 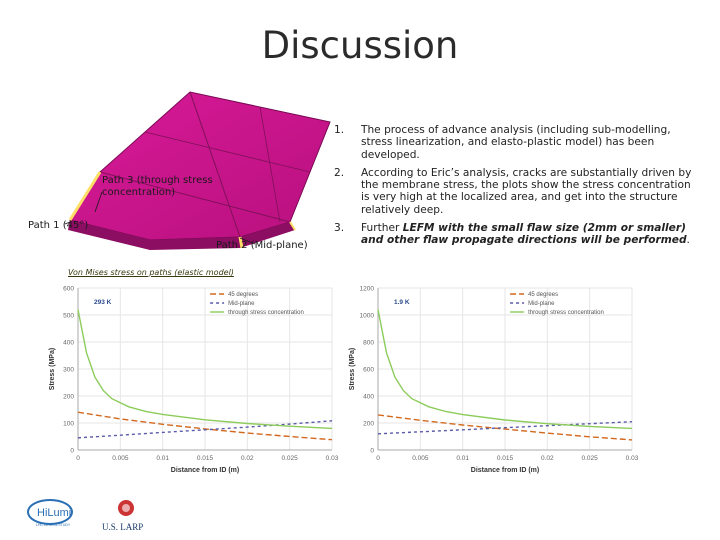 I want to click on bullet-text: Further, so click(x=382, y=228).